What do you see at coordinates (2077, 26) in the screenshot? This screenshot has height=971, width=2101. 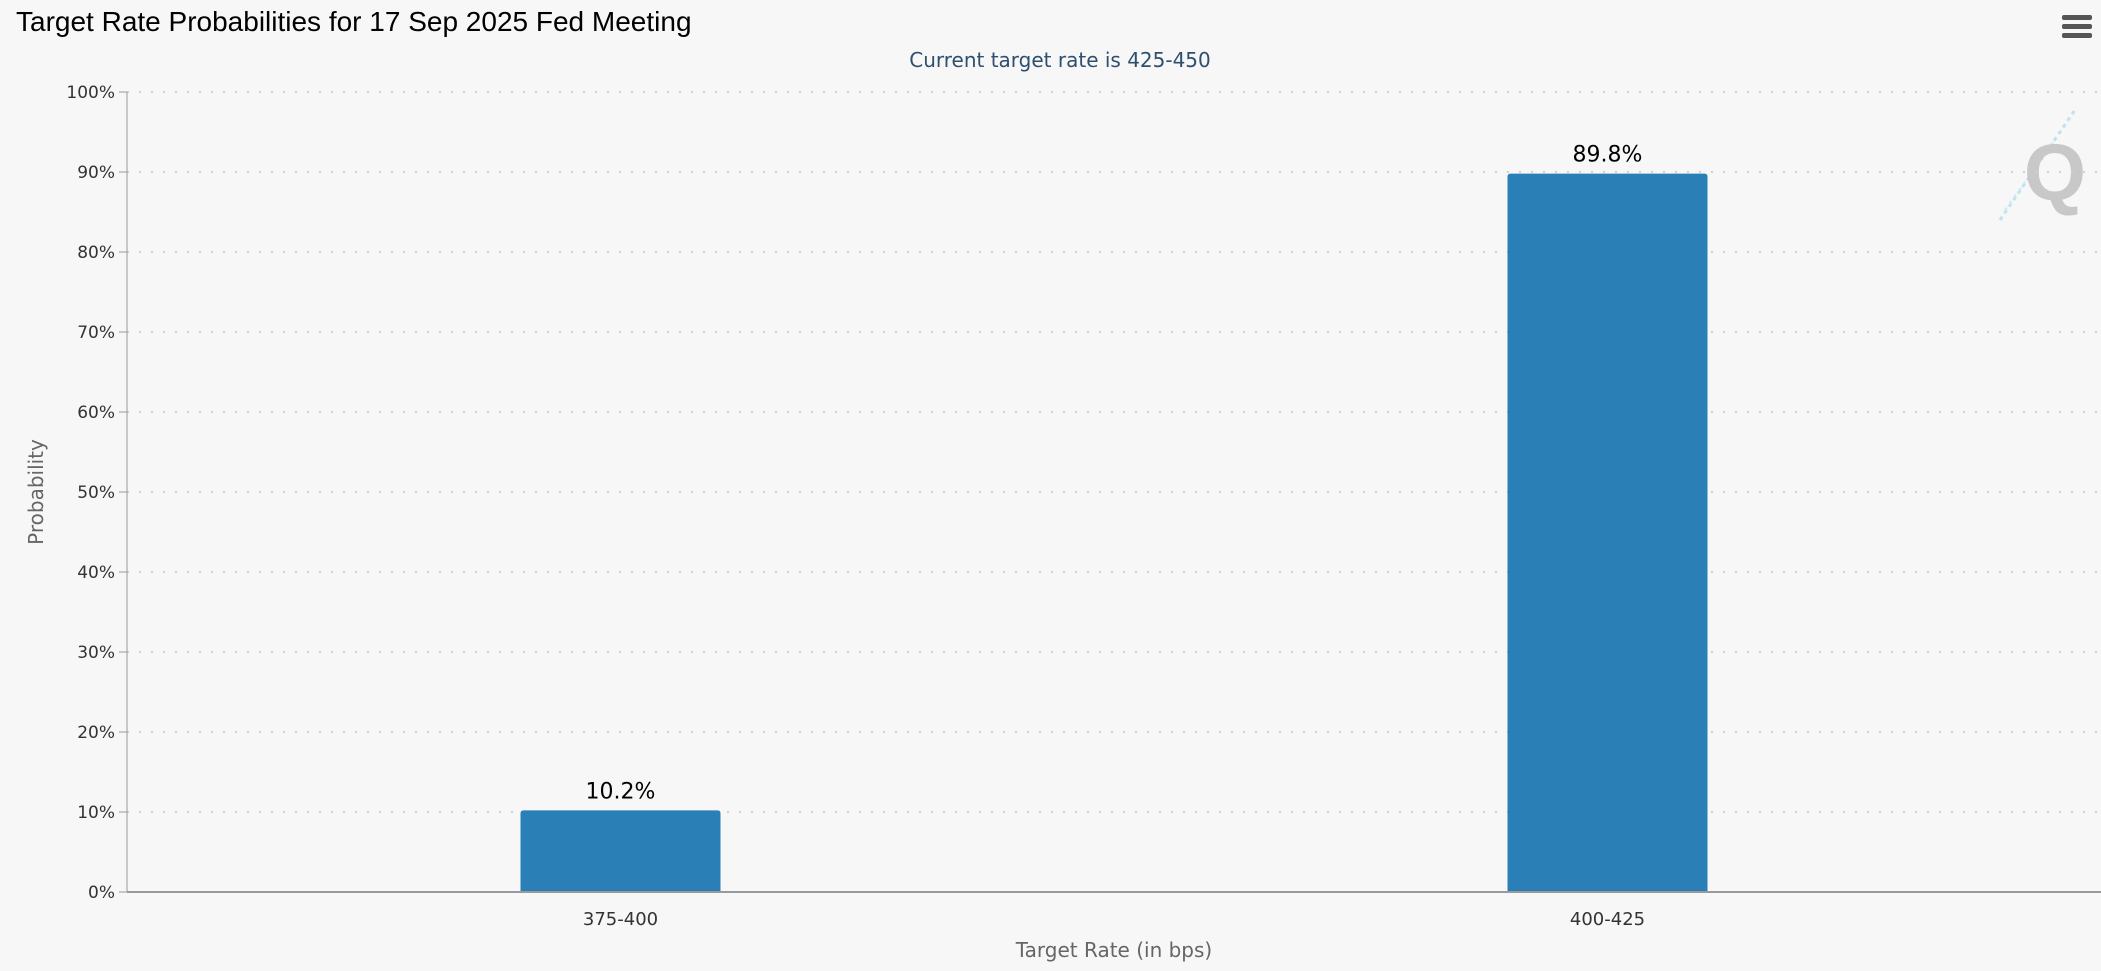 I see `menu-button` at bounding box center [2077, 26].